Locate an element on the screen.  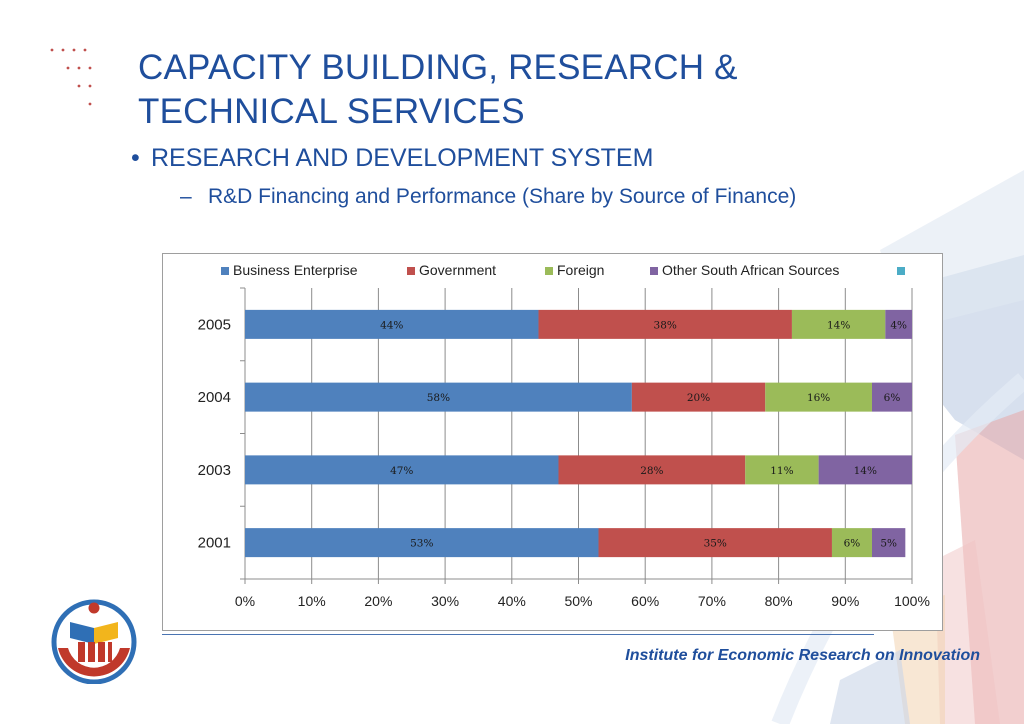
bullet-text: RESEARCH AND DEVELOPMENT SYSTEM is located at coordinates (402, 158).